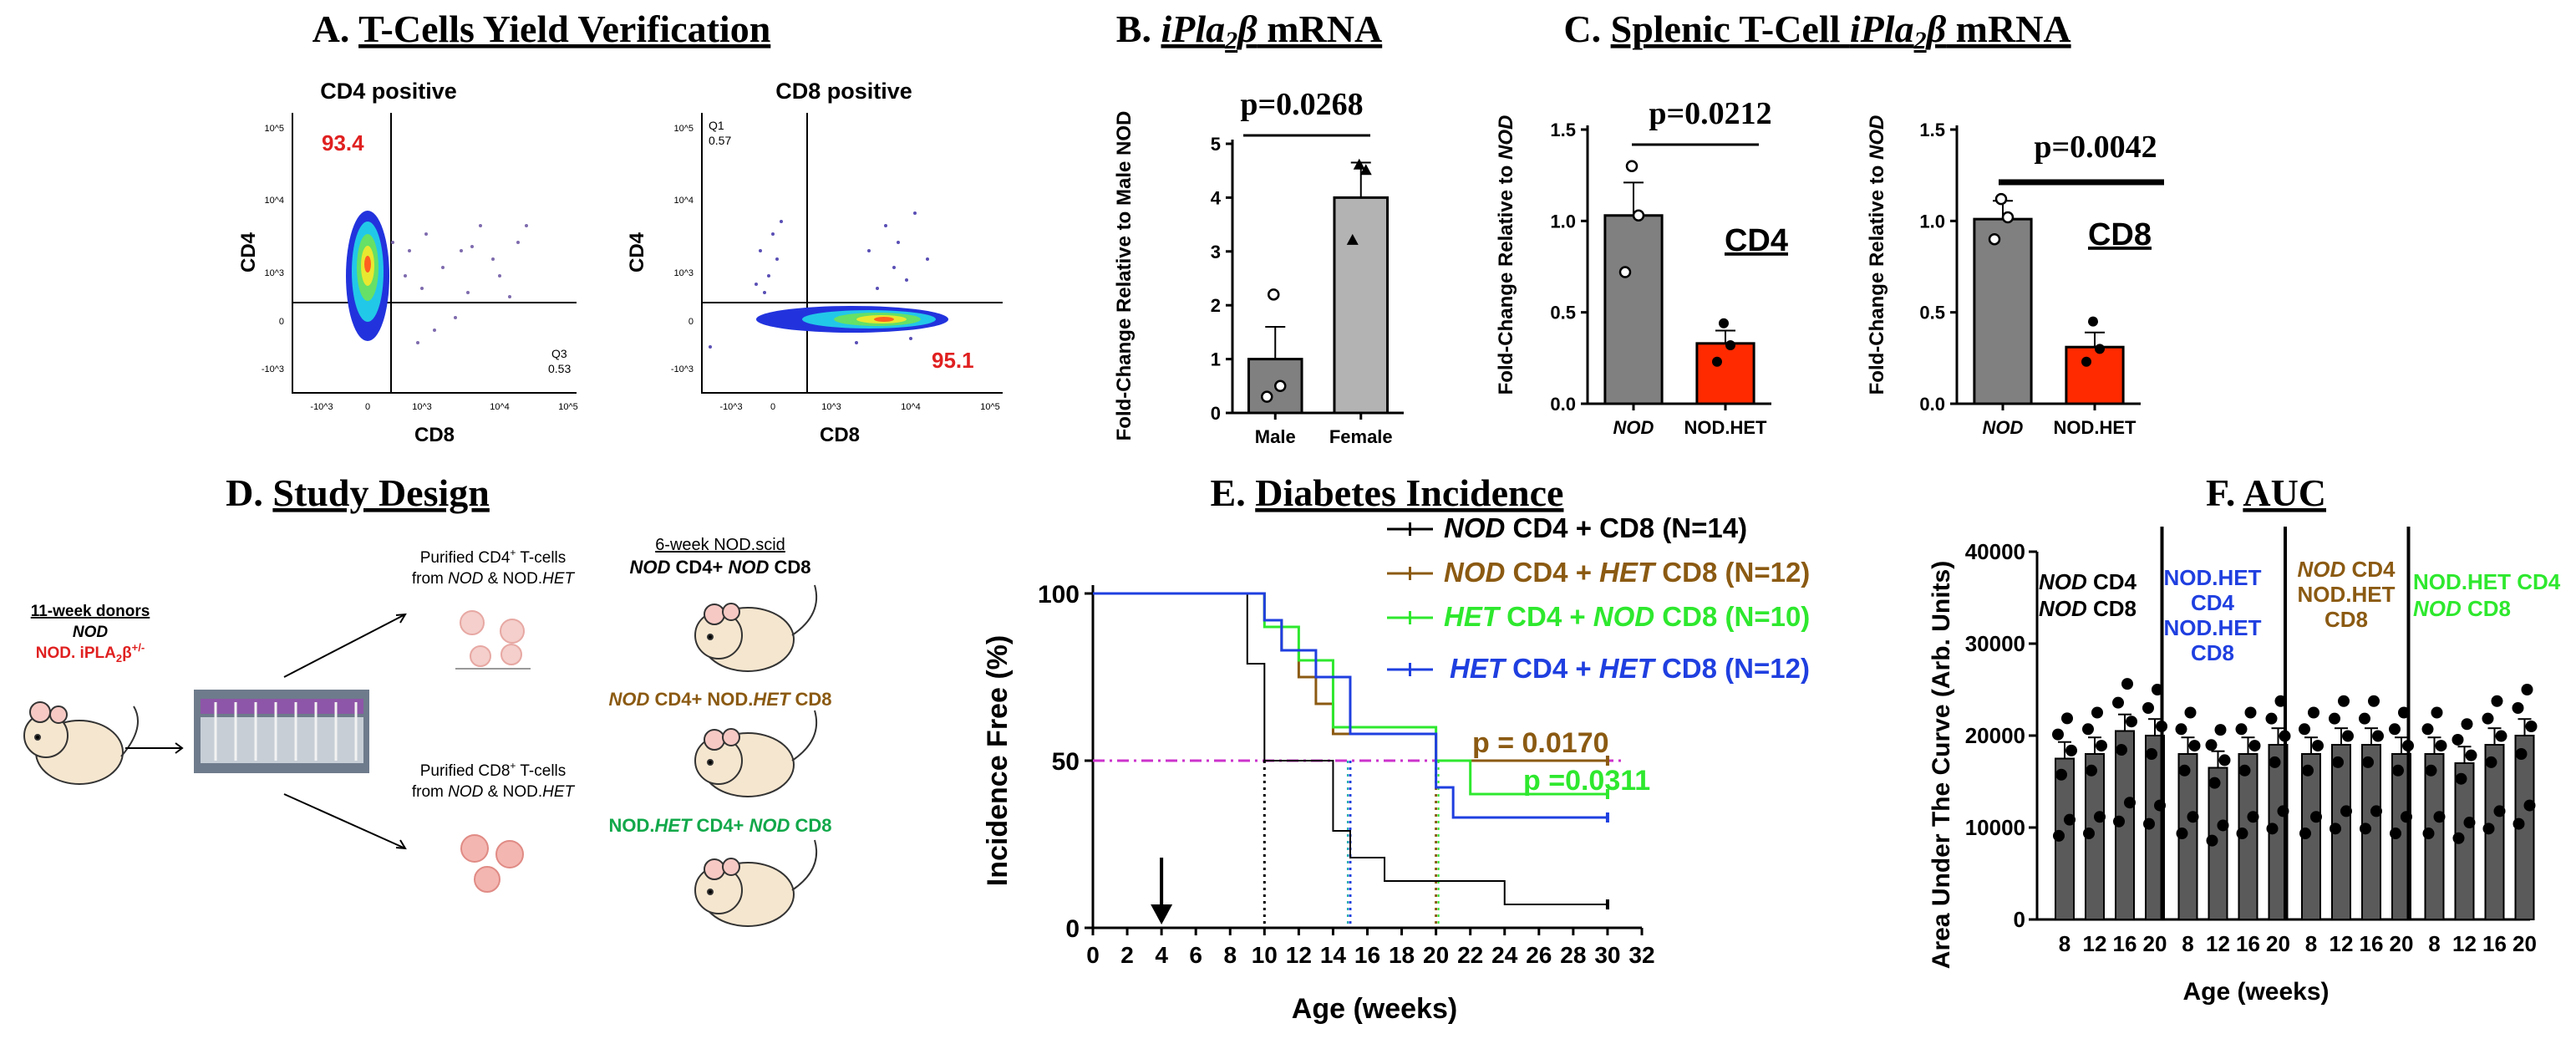 This screenshot has width=2576, height=1039. What do you see at coordinates (559, 353) in the screenshot?
I see `flow-cd4-q3-label: Q3` at bounding box center [559, 353].